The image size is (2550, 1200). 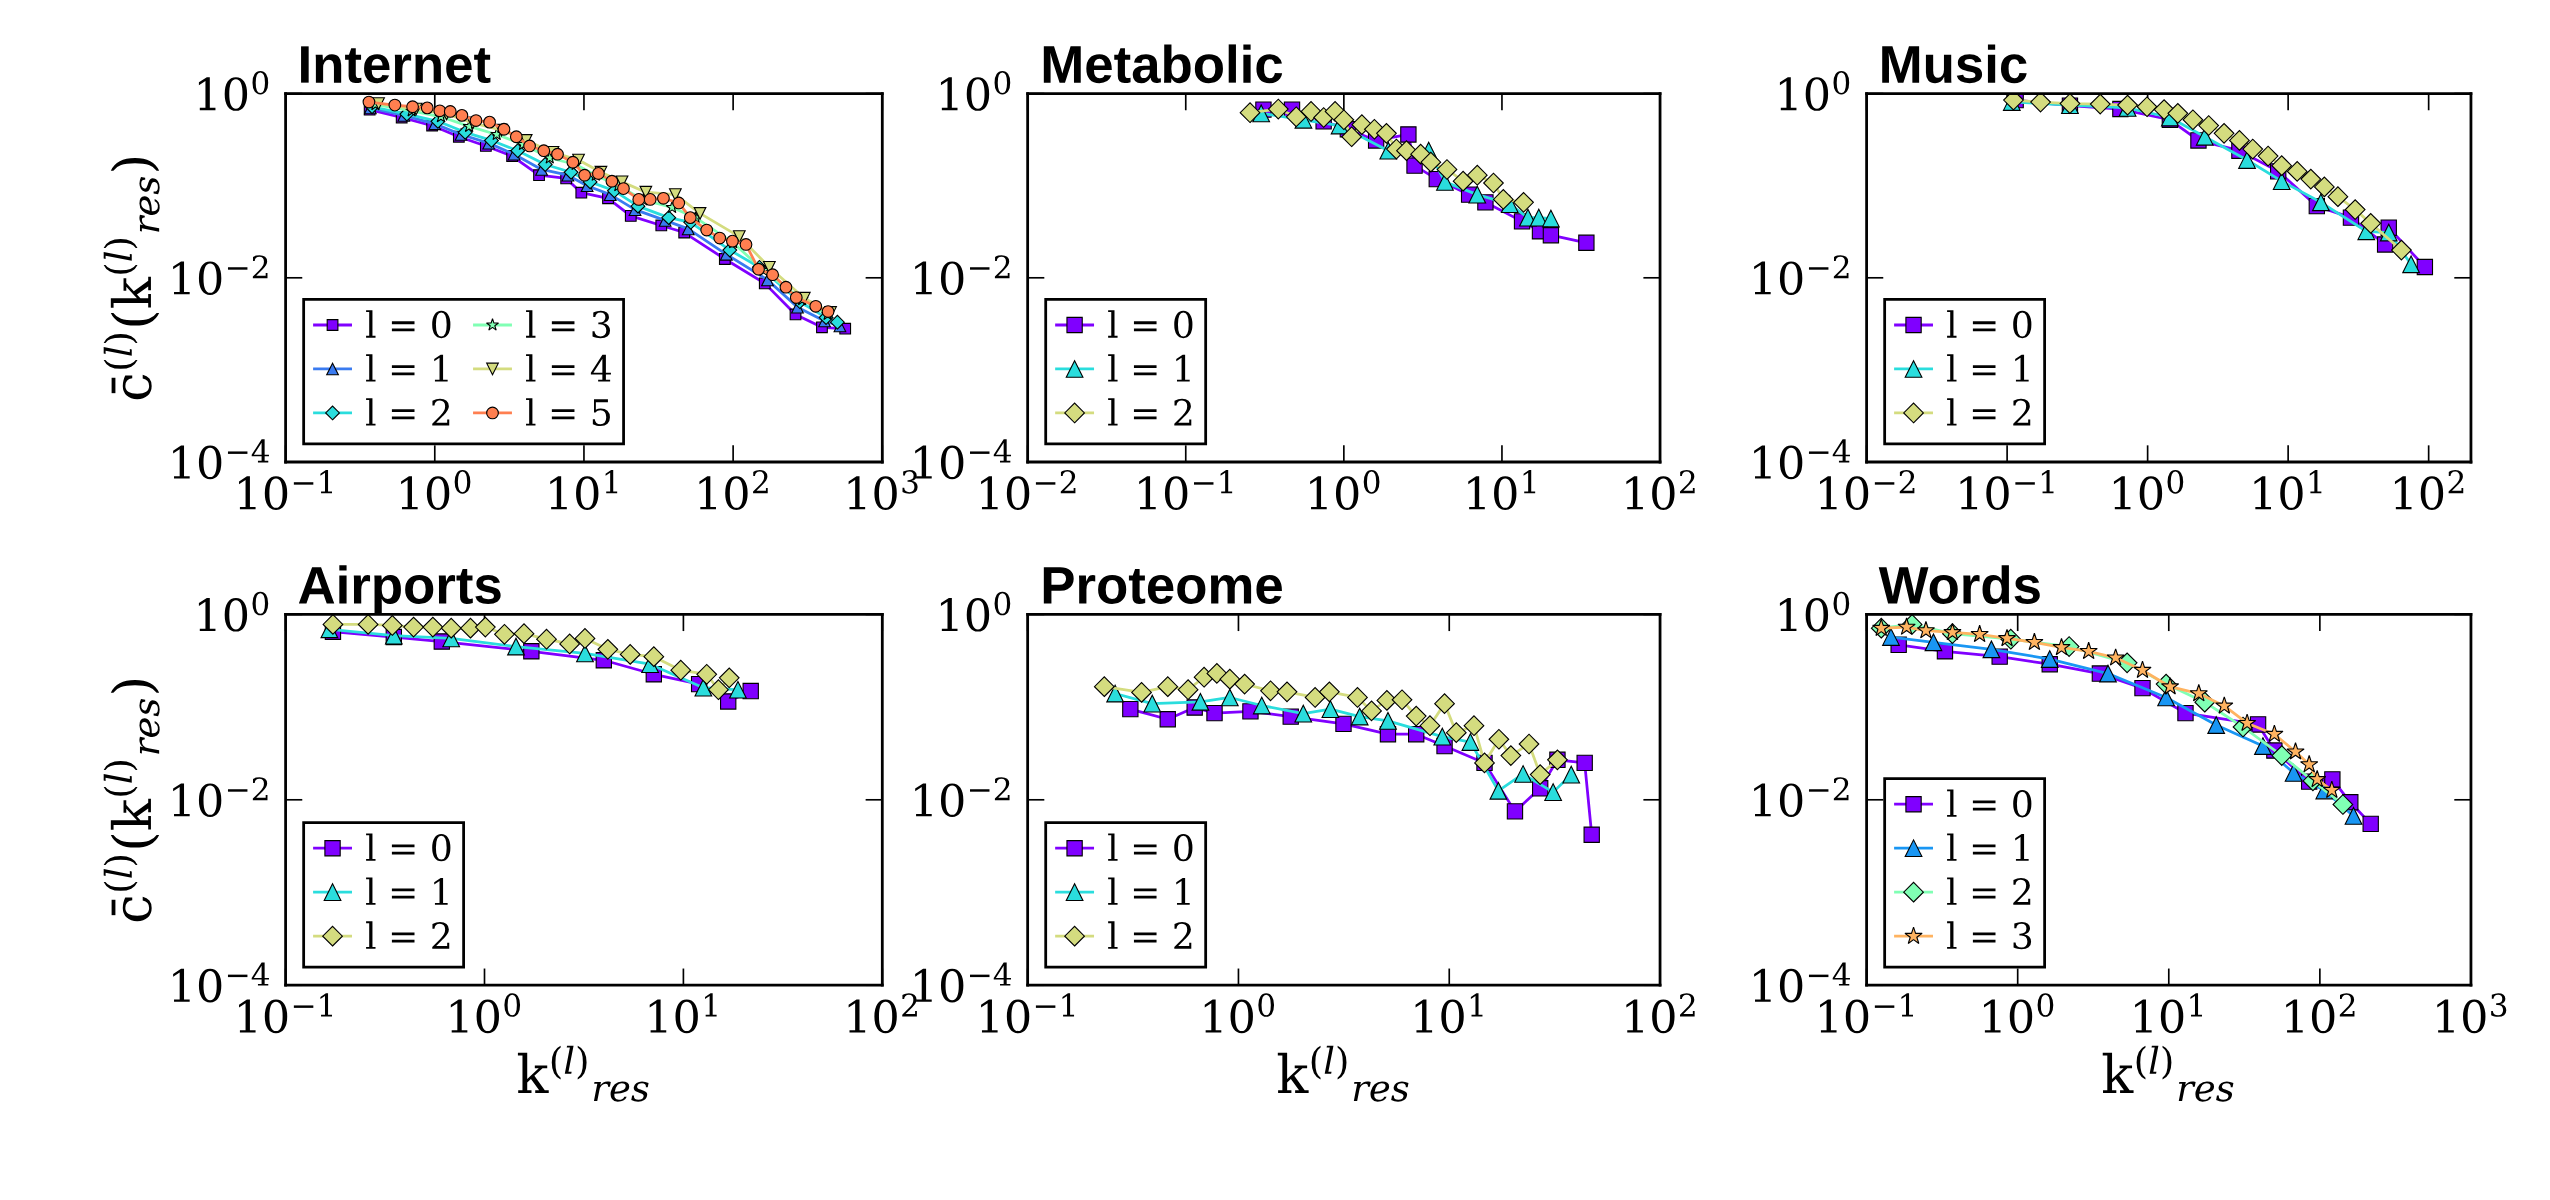 What do you see at coordinates (1959, 584) in the screenshot?
I see `chart-title: Words` at bounding box center [1959, 584].